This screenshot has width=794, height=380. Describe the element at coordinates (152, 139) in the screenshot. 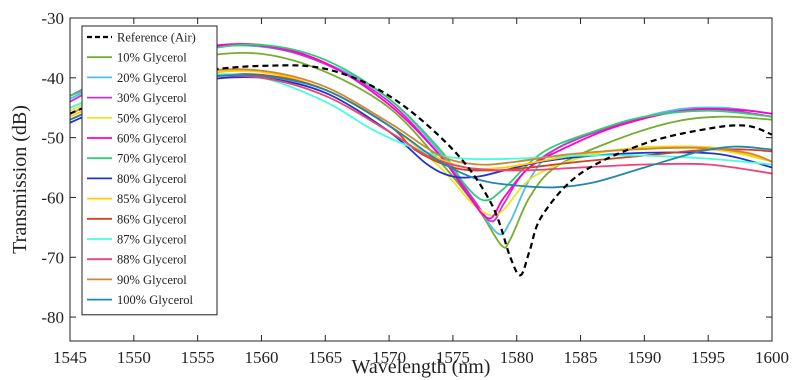

I see `legend-label: 60% Glycerol` at that location.